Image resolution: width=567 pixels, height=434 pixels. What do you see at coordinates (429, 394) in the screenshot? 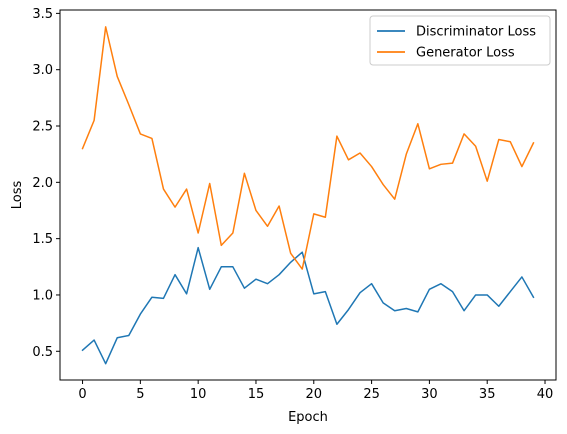
I see `x-tick-label: 30` at bounding box center [429, 394].